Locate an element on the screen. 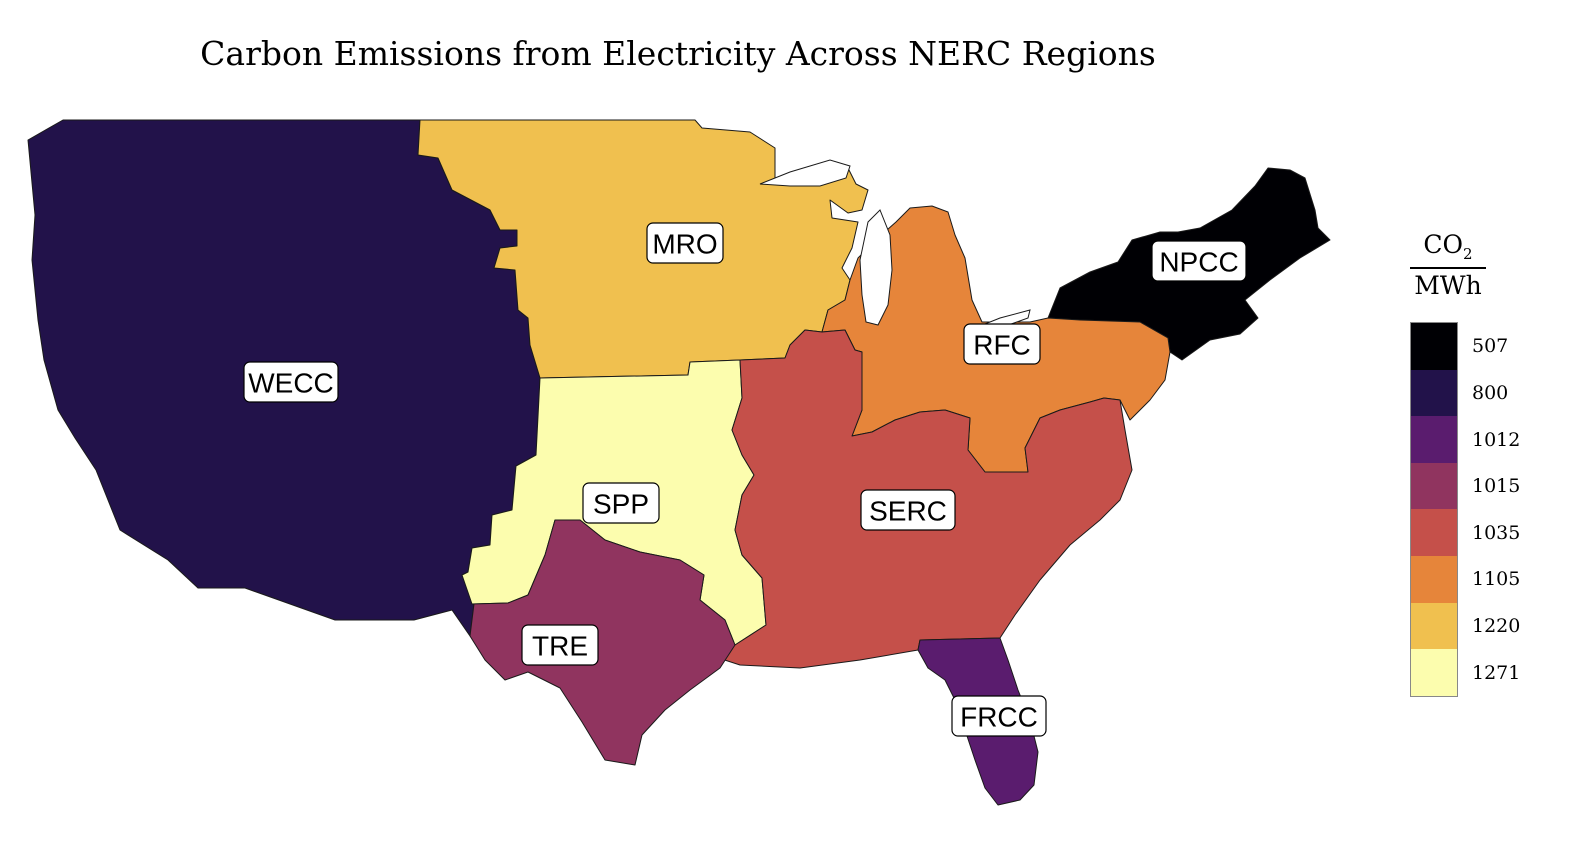  colorbar-tick-label: 1015 is located at coordinates (1496, 486).